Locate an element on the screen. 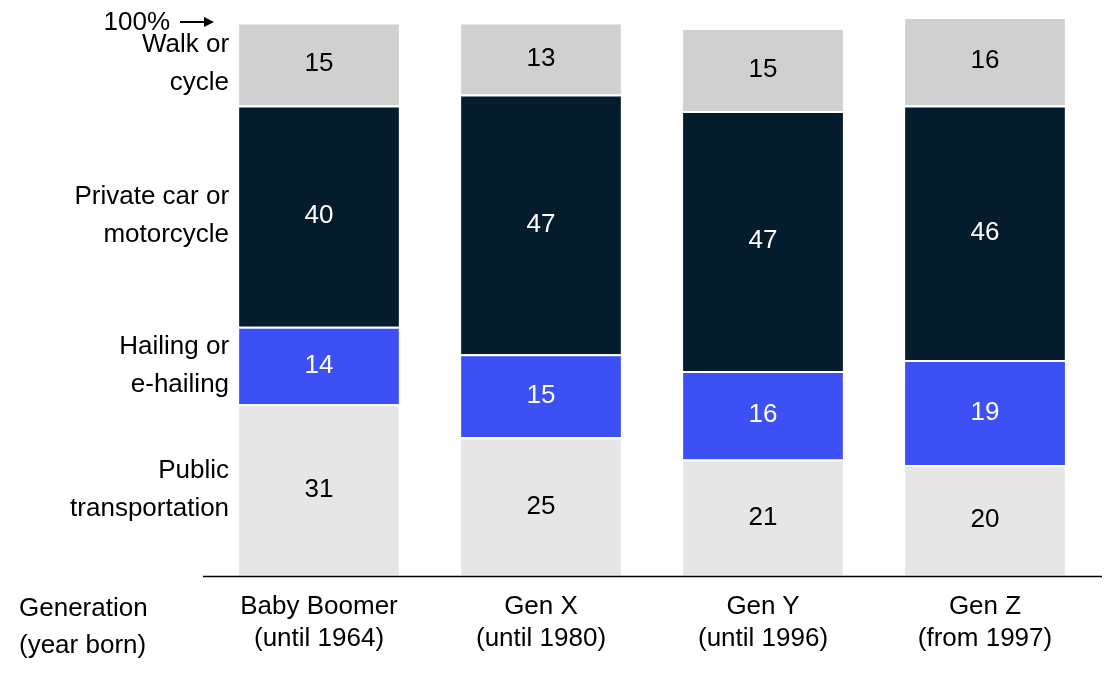 The height and width of the screenshot is (678, 1114). data-label: 20 is located at coordinates (985, 518).